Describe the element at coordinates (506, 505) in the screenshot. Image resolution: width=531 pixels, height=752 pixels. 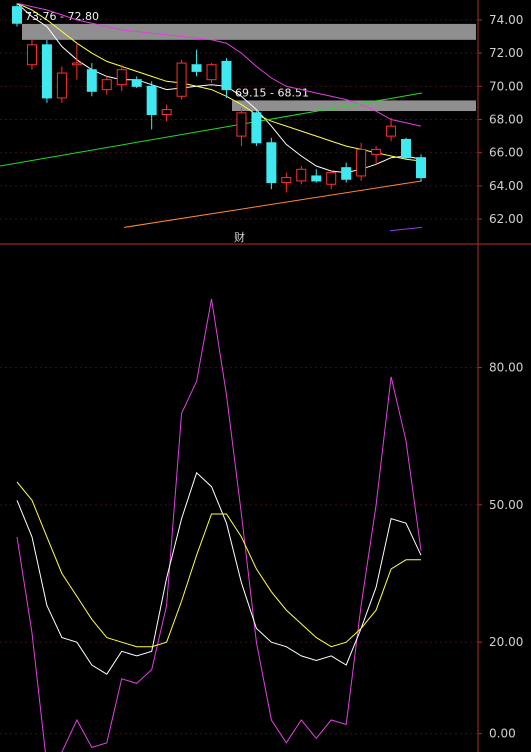
I see `indicator-tick-label: 50.00` at that location.